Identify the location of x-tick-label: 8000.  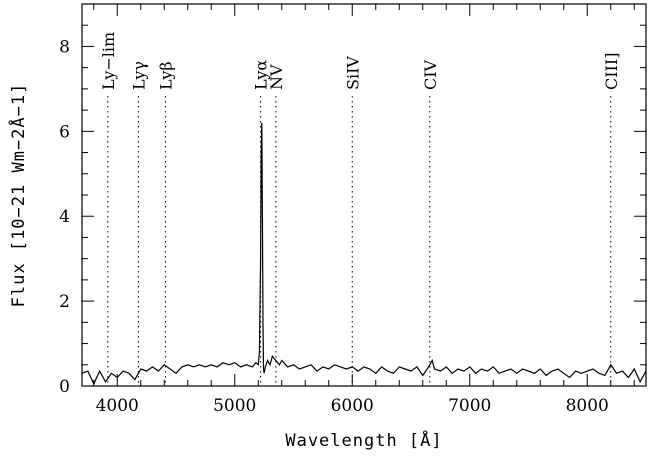
(587, 406).